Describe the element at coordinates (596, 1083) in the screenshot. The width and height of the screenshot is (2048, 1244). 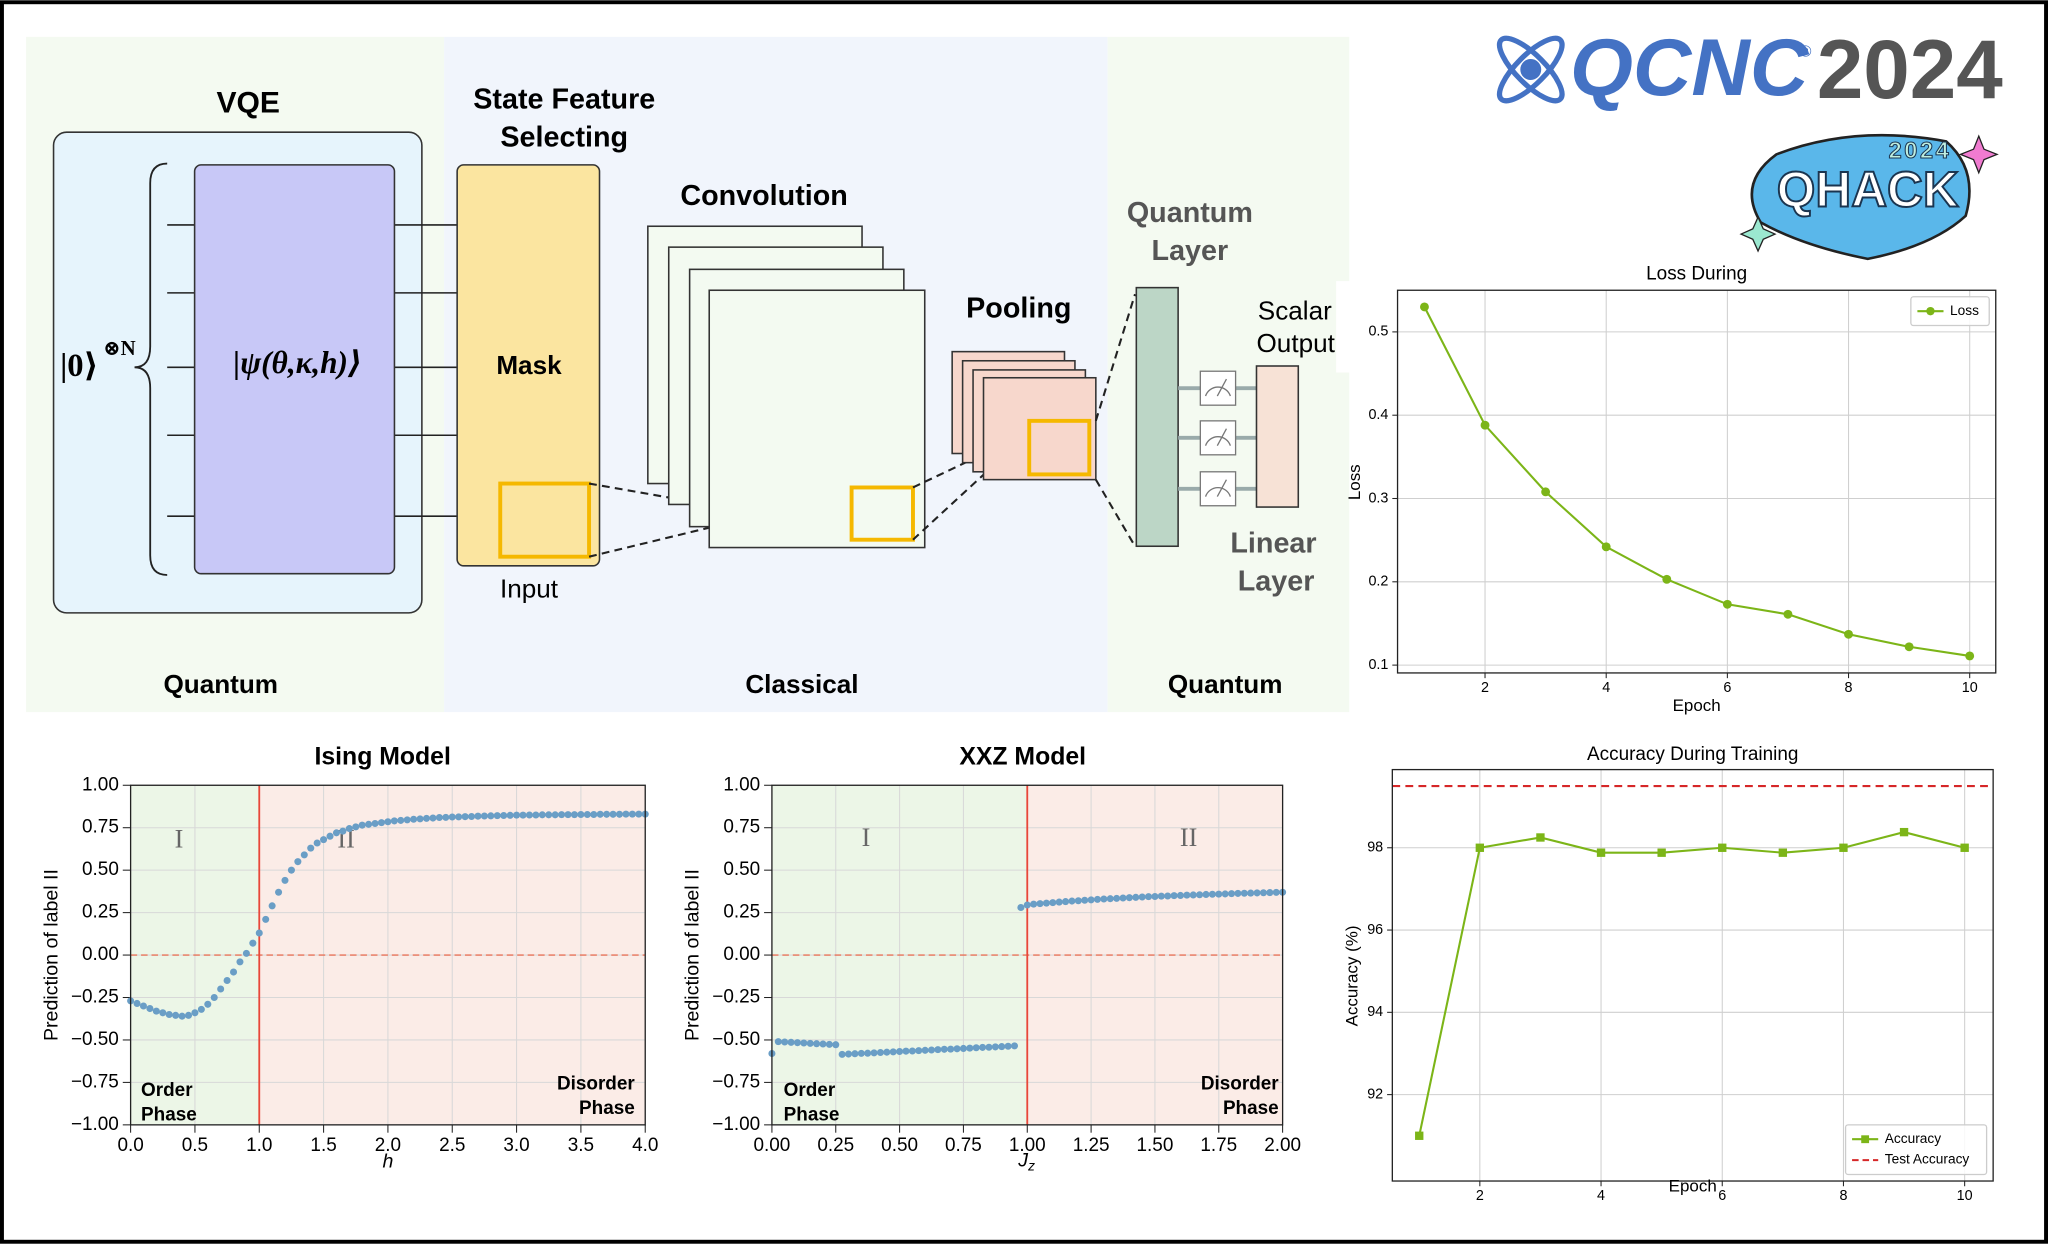
I see `phase-label: Disorder` at that location.